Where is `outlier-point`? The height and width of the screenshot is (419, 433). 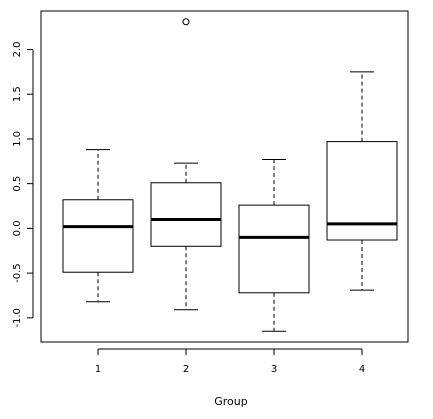 outlier-point is located at coordinates (186, 22).